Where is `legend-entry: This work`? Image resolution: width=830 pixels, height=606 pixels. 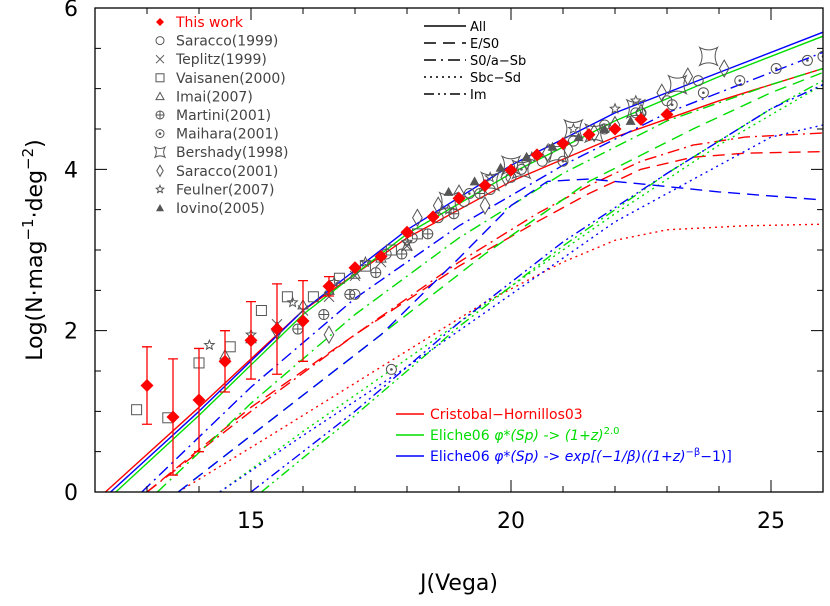 legend-entry: This work is located at coordinates (200, 23).